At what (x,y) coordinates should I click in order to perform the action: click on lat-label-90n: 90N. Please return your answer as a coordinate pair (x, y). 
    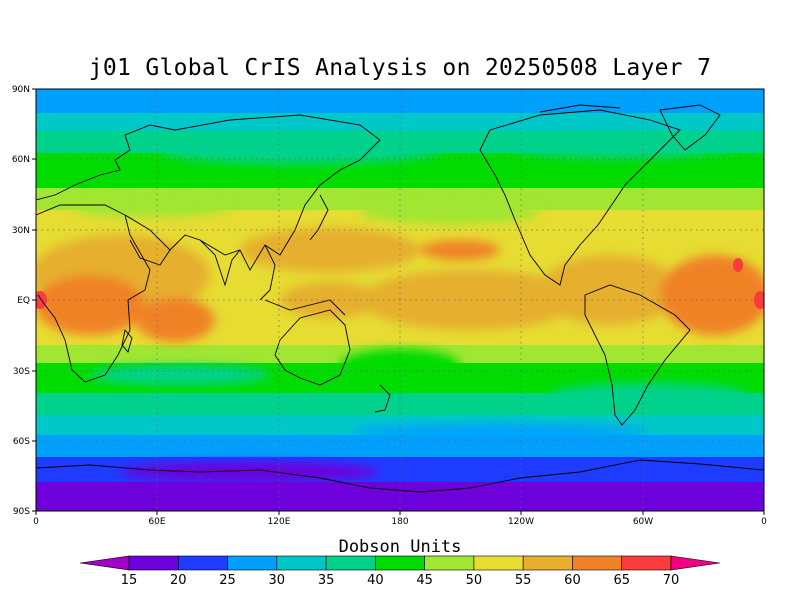
    Looking at the image, I should click on (21, 90).